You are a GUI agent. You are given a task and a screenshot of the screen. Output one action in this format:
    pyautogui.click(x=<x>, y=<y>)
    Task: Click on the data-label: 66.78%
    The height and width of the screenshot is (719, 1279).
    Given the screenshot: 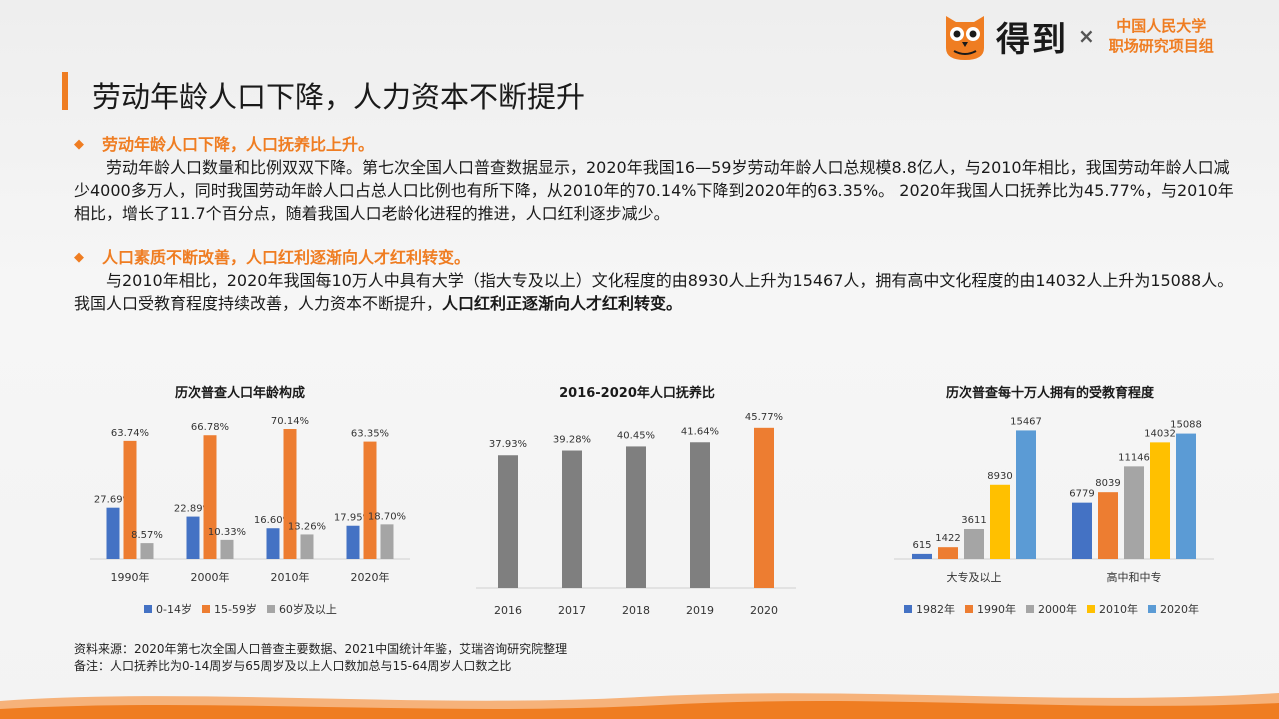 What is the action you would take?
    pyautogui.click(x=210, y=427)
    